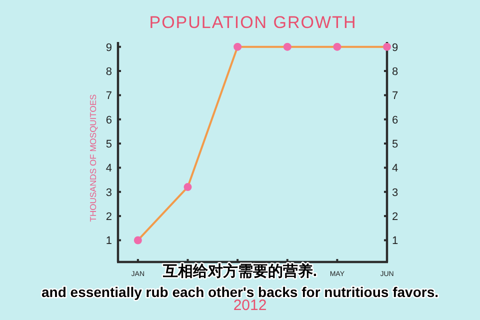 This screenshot has height=320, width=480. I want to click on y-tick-label: 5, so click(109, 144).